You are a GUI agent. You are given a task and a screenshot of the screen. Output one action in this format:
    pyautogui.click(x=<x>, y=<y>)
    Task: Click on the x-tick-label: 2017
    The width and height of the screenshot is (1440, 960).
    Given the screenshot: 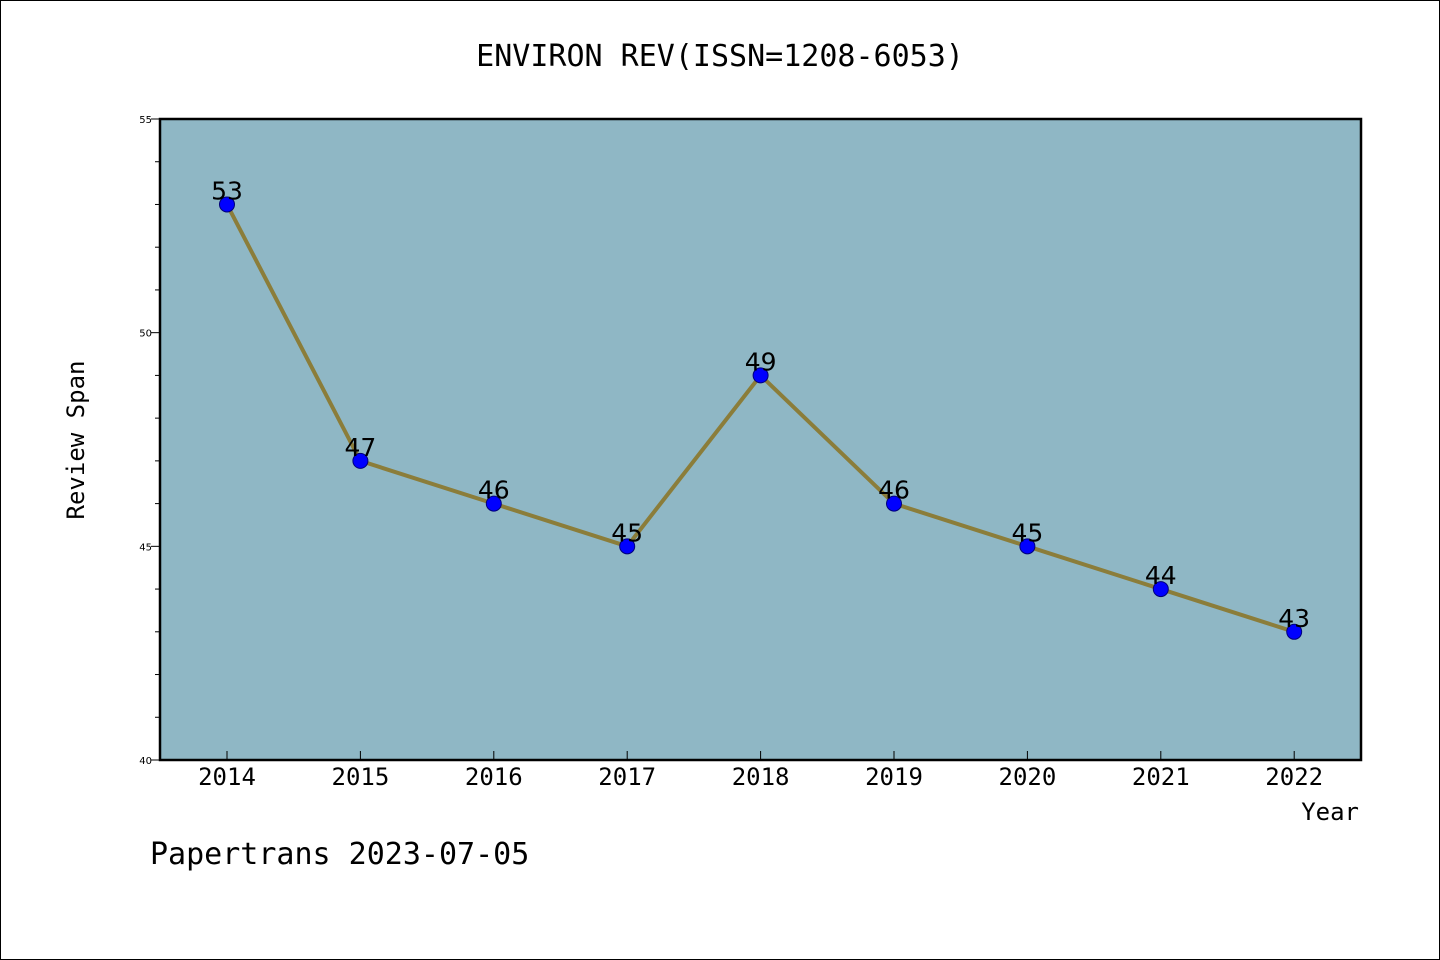 What is the action you would take?
    pyautogui.click(x=627, y=777)
    